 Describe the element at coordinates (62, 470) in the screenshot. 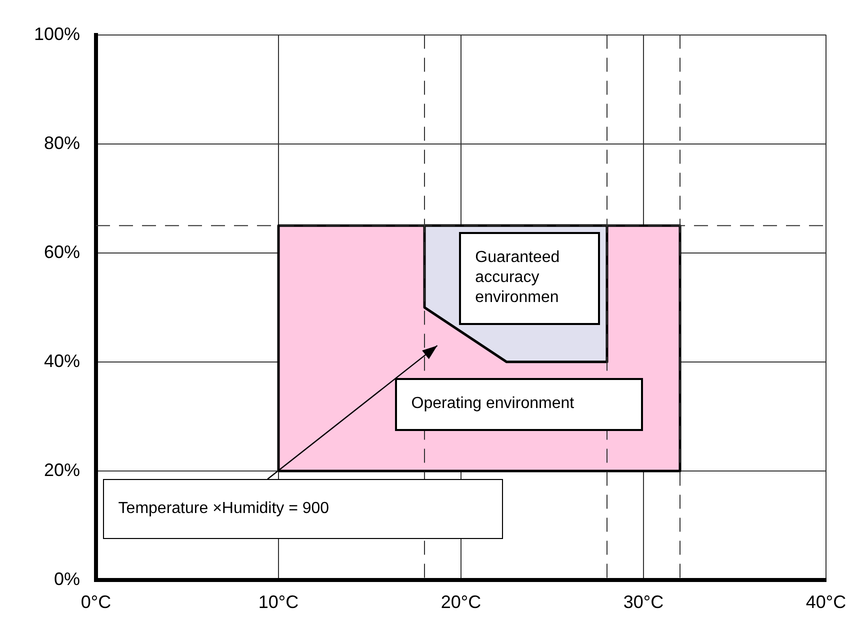

I see `y-tick-label: 20%` at that location.